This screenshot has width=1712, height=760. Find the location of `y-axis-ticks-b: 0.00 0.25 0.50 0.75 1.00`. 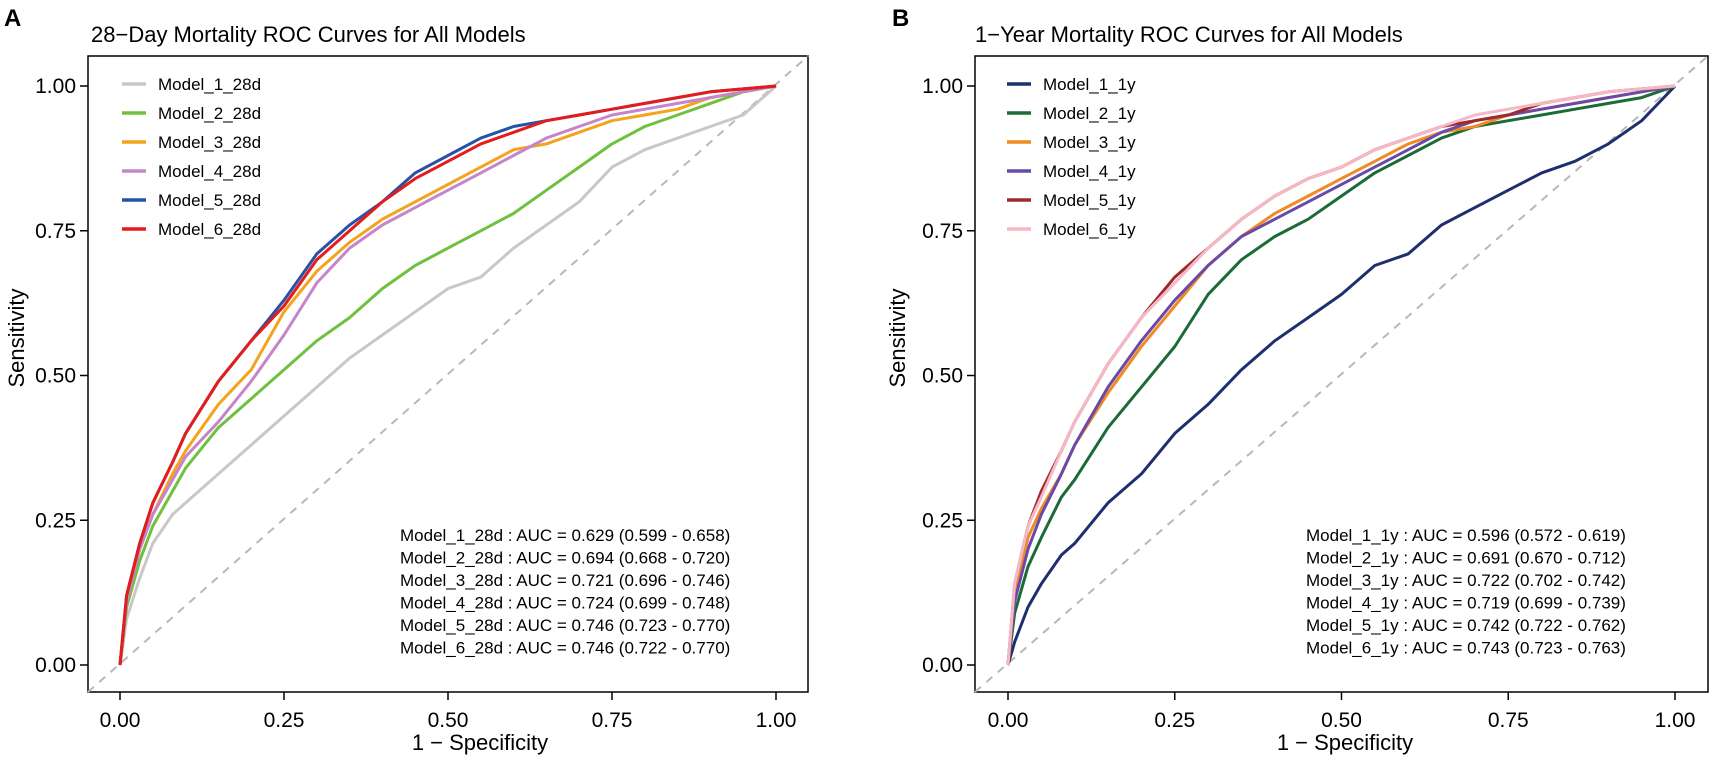

y-axis-ticks-b: 0.00 0.25 0.50 0.75 1.00 is located at coordinates (948, 376).